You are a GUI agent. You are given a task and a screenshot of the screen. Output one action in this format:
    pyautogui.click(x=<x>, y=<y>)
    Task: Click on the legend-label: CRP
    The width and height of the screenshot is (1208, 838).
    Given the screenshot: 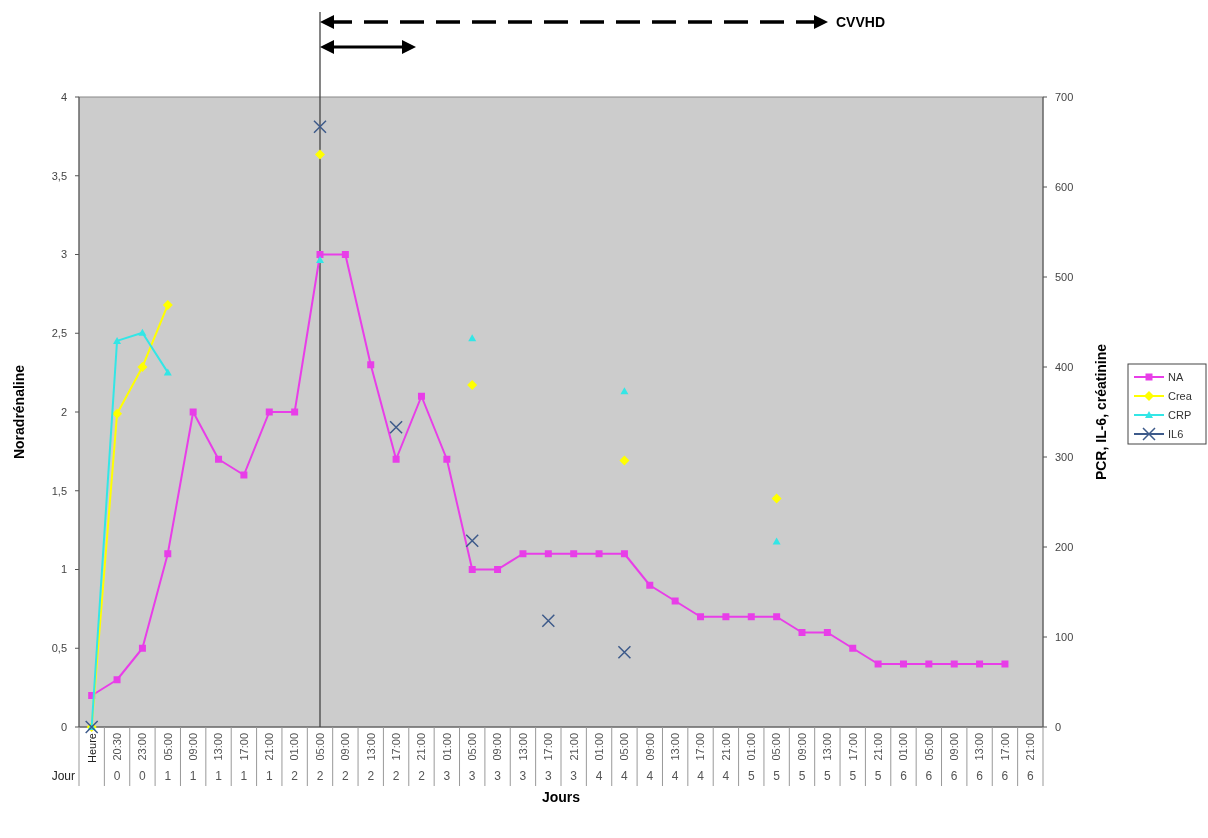 What is the action you would take?
    pyautogui.click(x=1180, y=414)
    